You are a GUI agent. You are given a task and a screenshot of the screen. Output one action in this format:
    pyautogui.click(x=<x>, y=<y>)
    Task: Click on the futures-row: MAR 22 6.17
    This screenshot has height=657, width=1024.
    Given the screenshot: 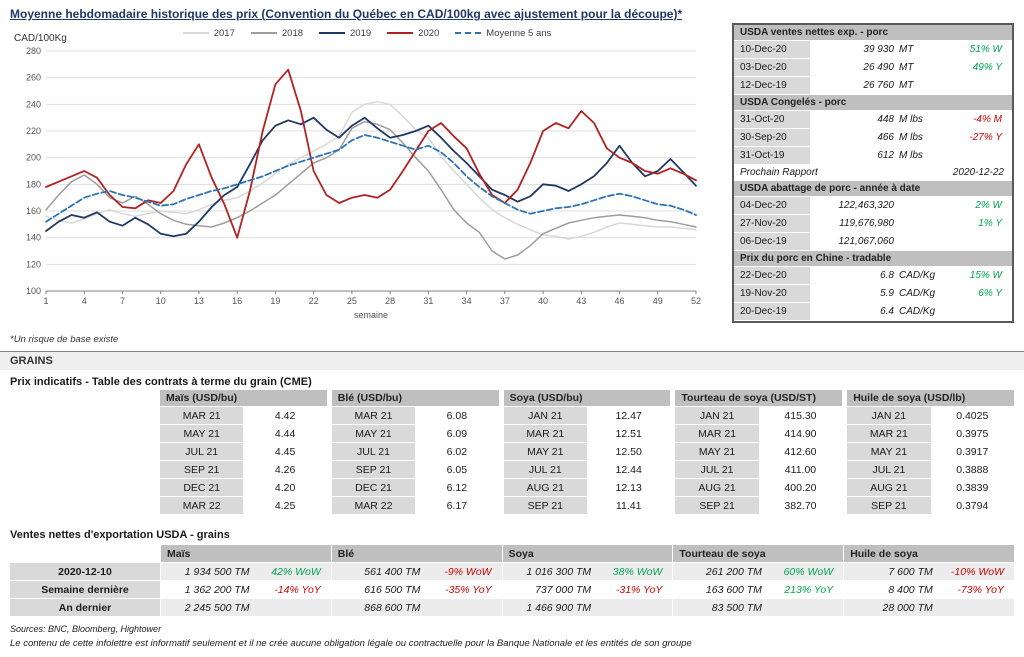 What is the action you would take?
    pyautogui.click(x=415, y=505)
    